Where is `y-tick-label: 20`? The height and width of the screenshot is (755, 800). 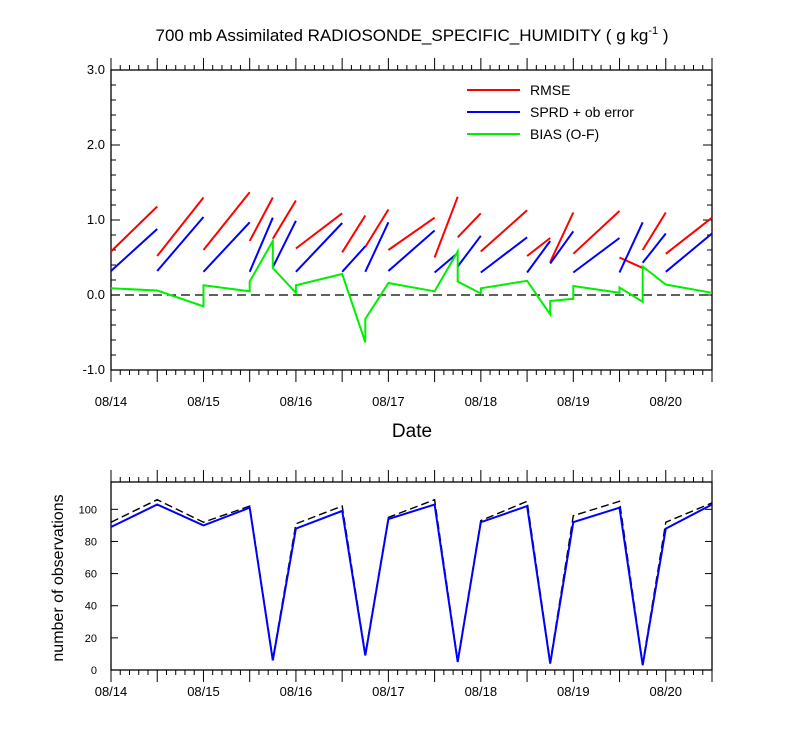 y-tick-label: 20 is located at coordinates (91, 639).